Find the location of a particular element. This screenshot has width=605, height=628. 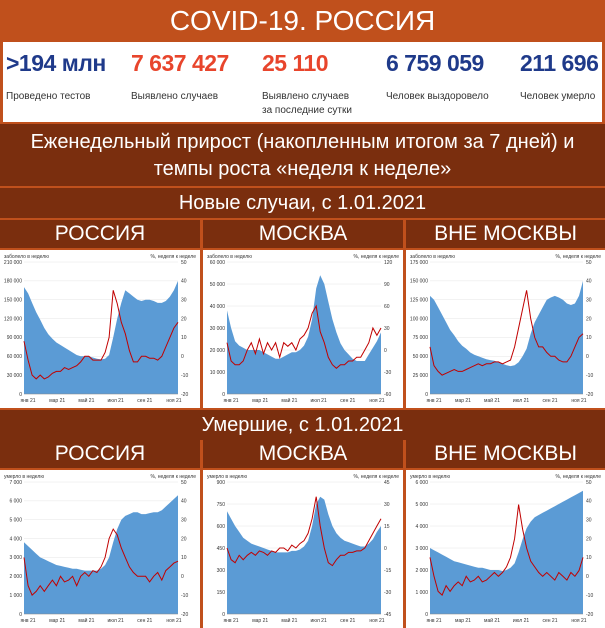

y-tick-label: 7 000 is located at coordinates (15, 483).